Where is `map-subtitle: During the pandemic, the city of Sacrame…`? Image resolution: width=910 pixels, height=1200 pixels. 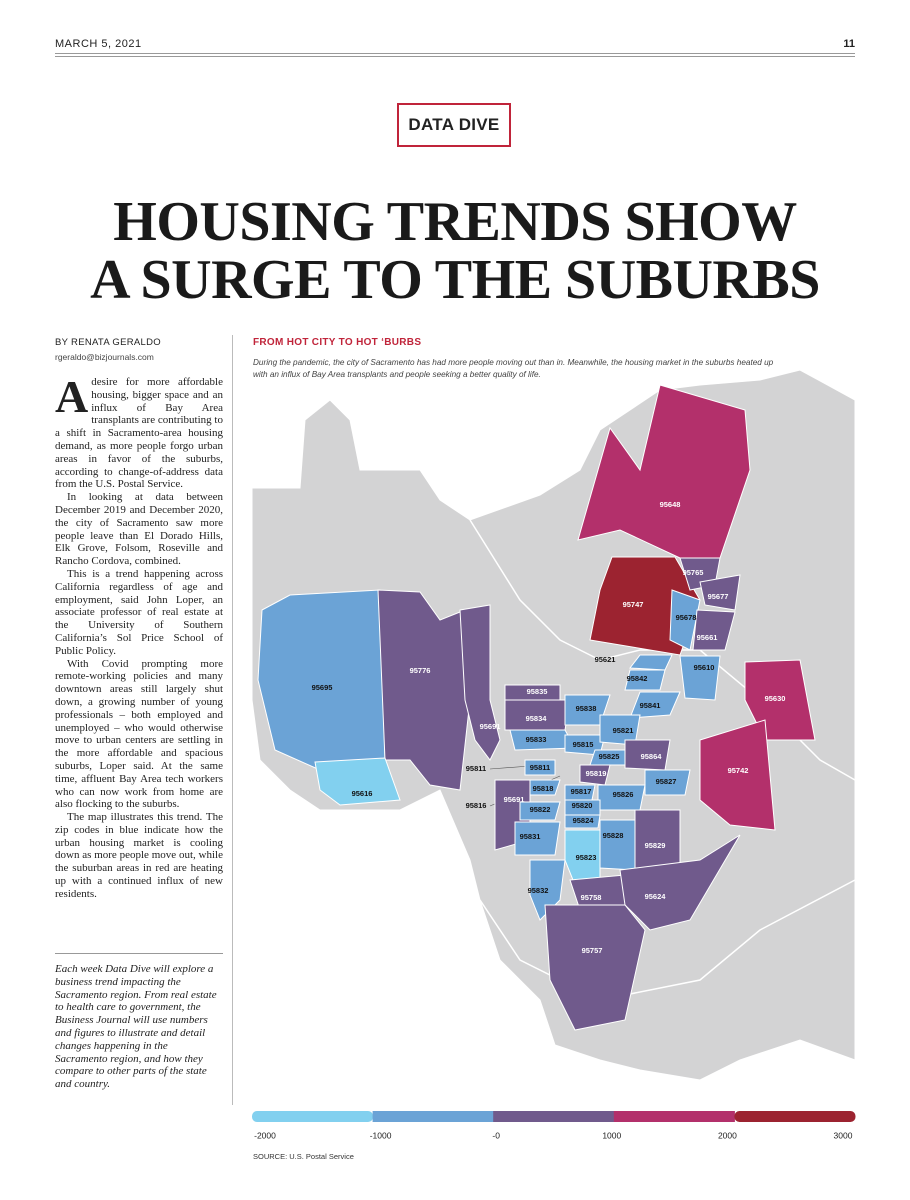 map-subtitle: During the pandemic, the city of Sacrame… is located at coordinates (513, 368).